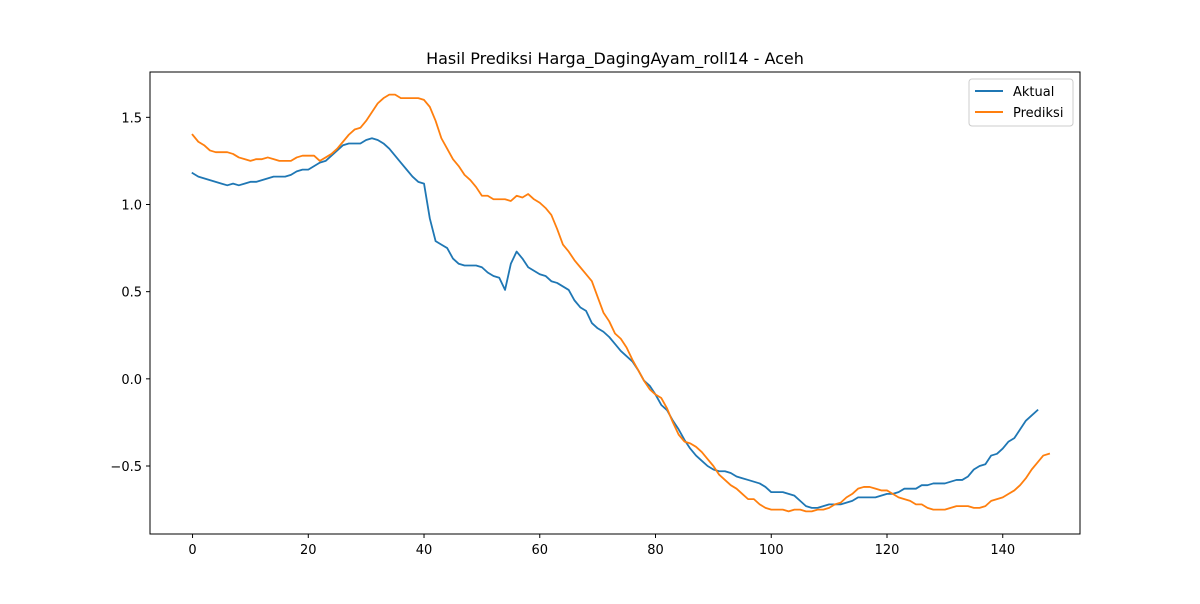 This screenshot has width=1200, height=604. What do you see at coordinates (192, 550) in the screenshot?
I see `x-tick-label: 0` at bounding box center [192, 550].